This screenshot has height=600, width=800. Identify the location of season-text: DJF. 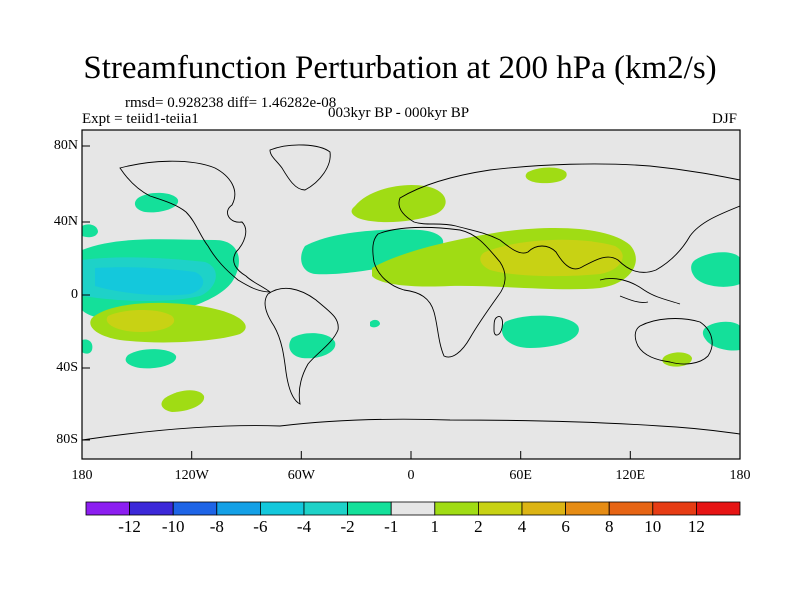
(725, 119).